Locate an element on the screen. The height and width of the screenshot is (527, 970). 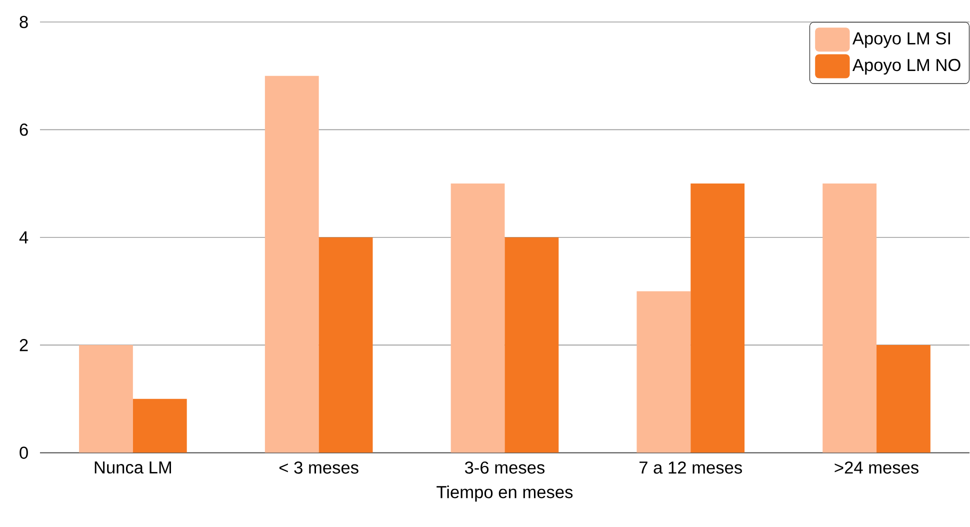
x-tick-label: < 3 meses is located at coordinates (318, 468).